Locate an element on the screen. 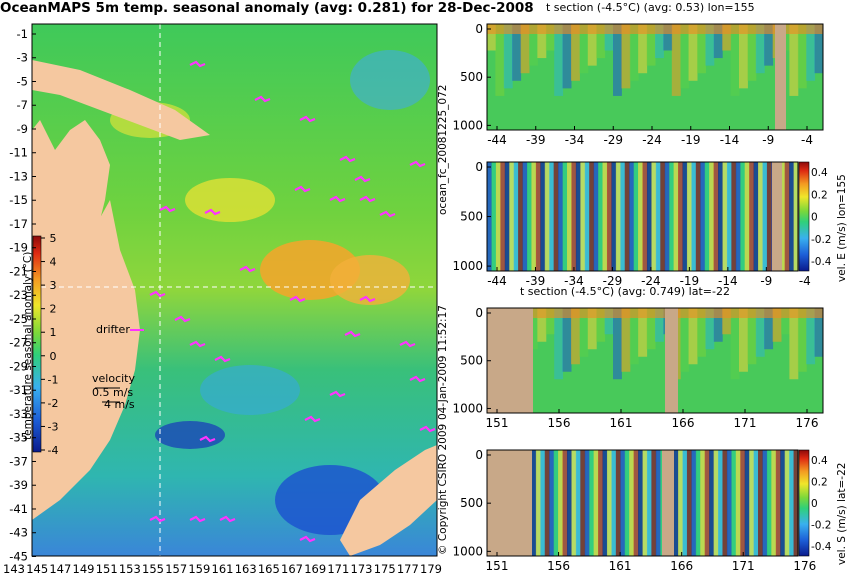 This screenshot has height=580, width=850. section3-title: t section (-4.5°C) (avg: 0.749) lat=-22 is located at coordinates (625, 291).